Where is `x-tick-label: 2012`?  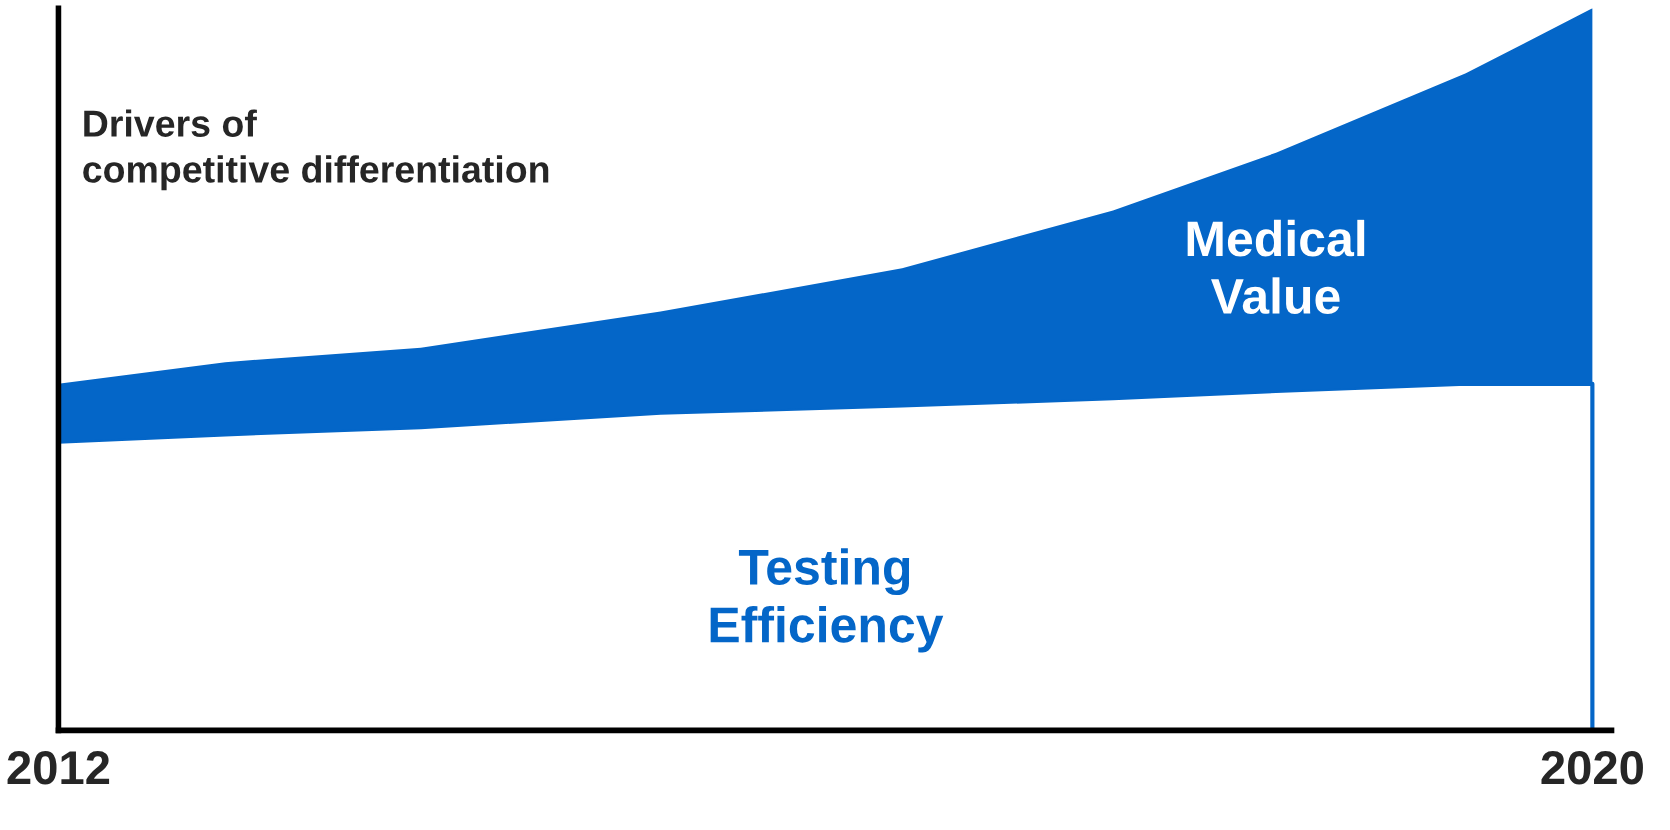 x-tick-label: 2012 is located at coordinates (58, 768).